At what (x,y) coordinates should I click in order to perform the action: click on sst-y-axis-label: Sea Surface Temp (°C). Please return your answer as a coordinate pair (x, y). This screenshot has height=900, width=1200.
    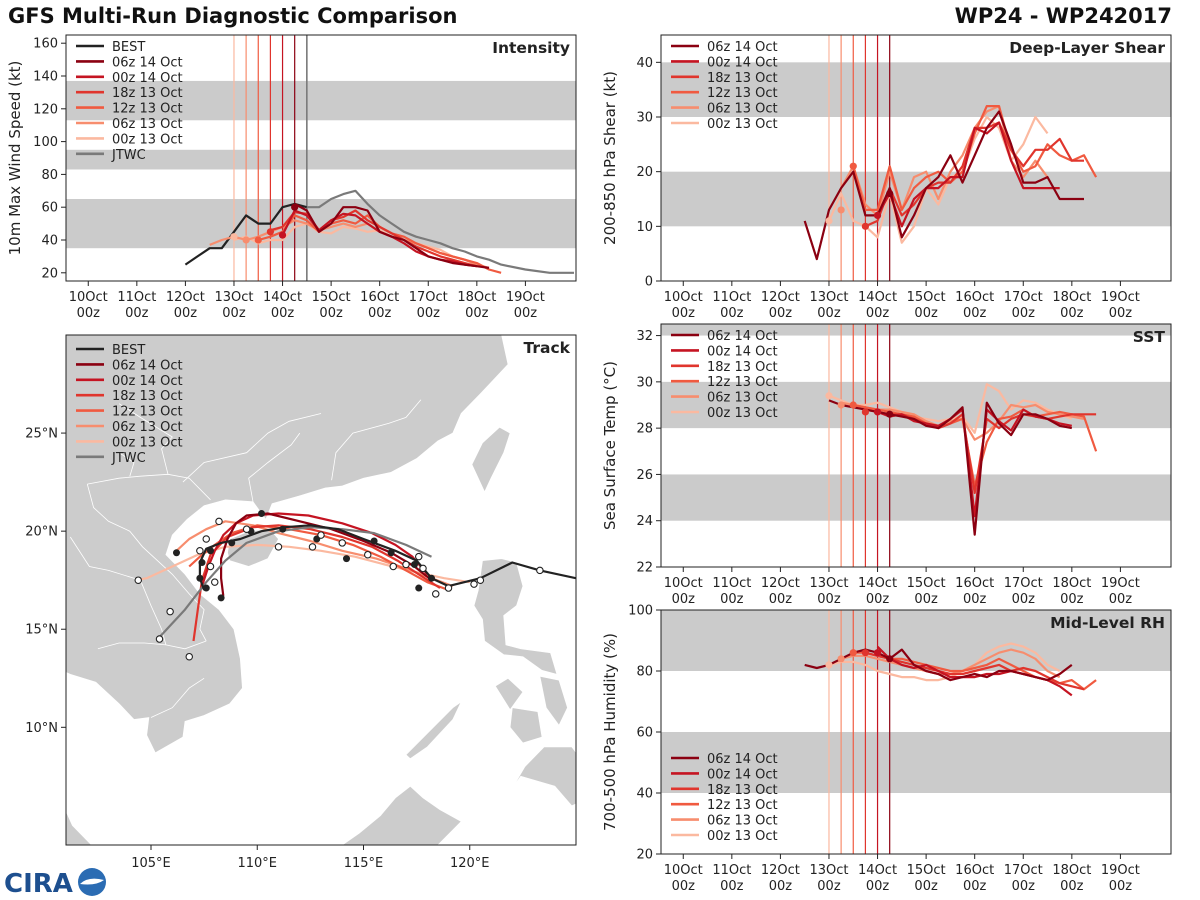
    Looking at the image, I should click on (610, 445).